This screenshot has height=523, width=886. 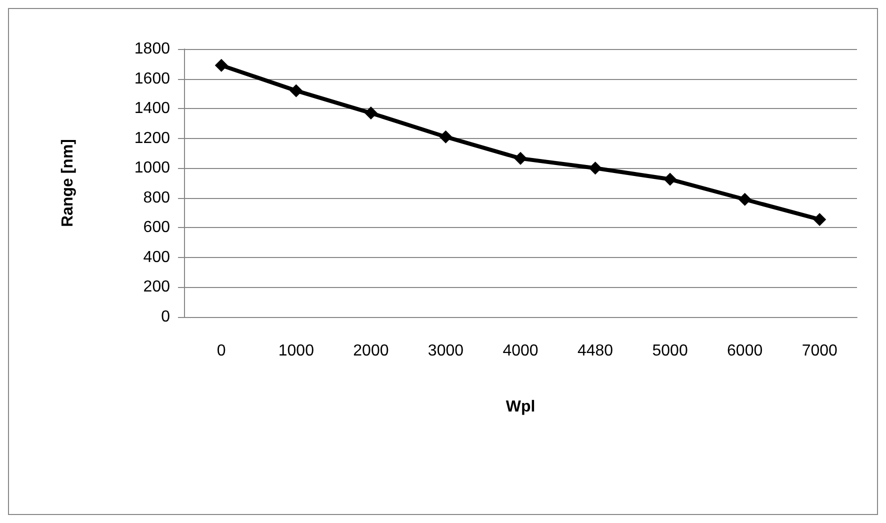 I want to click on y-axis-title: Range [nm], so click(x=68, y=183).